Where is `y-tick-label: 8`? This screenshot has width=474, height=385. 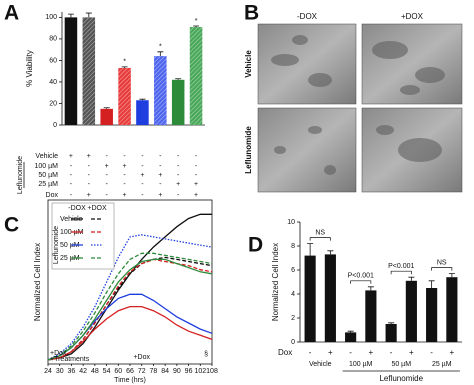
y-tick-label: 8 is located at coordinates (293, 246).